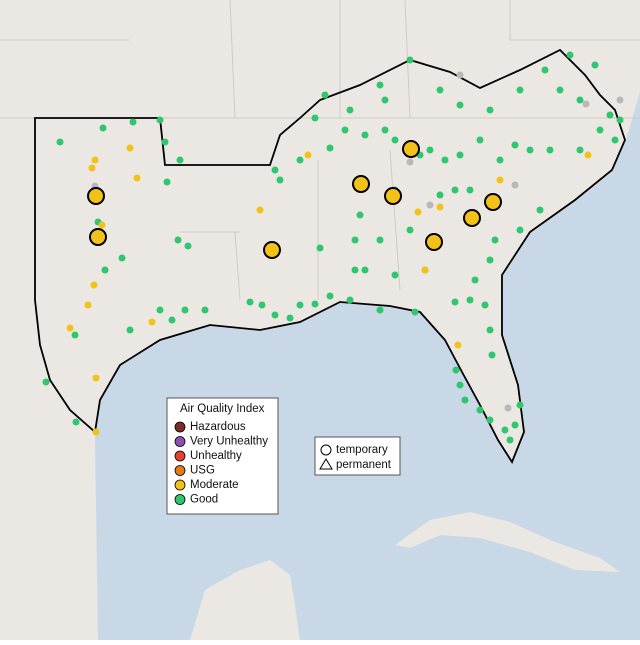 The width and height of the screenshot is (640, 645). Describe the element at coordinates (216, 456) in the screenshot. I see `legend-label: Unhealthy` at that location.